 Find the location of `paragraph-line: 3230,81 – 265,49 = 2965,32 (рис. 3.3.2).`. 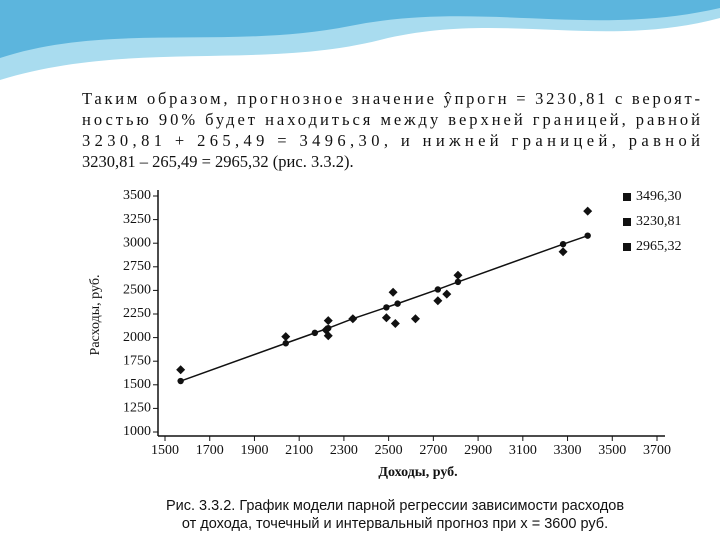

paragraph-line: 3230,81 – 265,49 = 2965,32 (рис. 3.3.2). is located at coordinates (218, 161).